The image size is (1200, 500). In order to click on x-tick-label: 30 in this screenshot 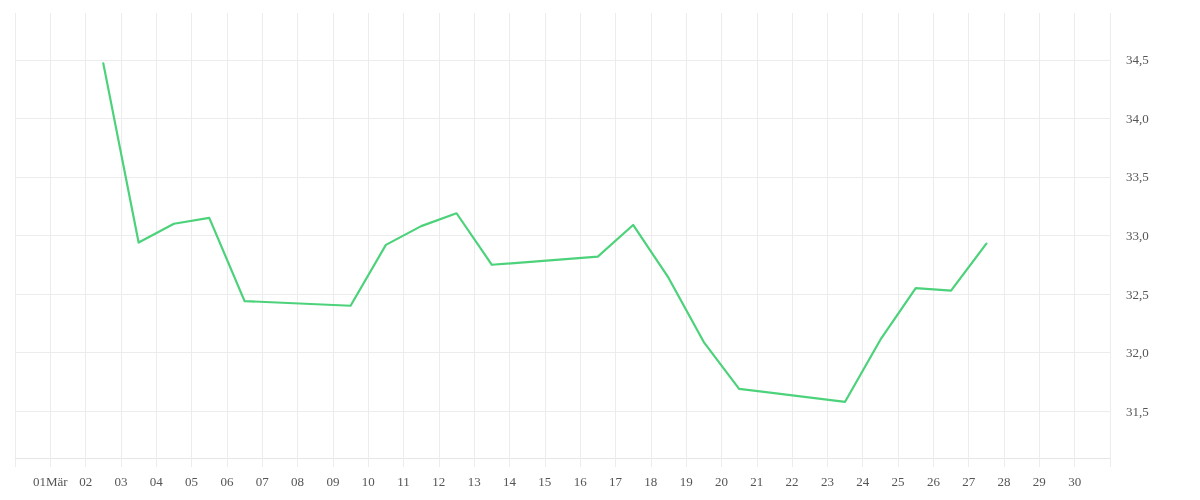, I will do `click(1075, 481)`.